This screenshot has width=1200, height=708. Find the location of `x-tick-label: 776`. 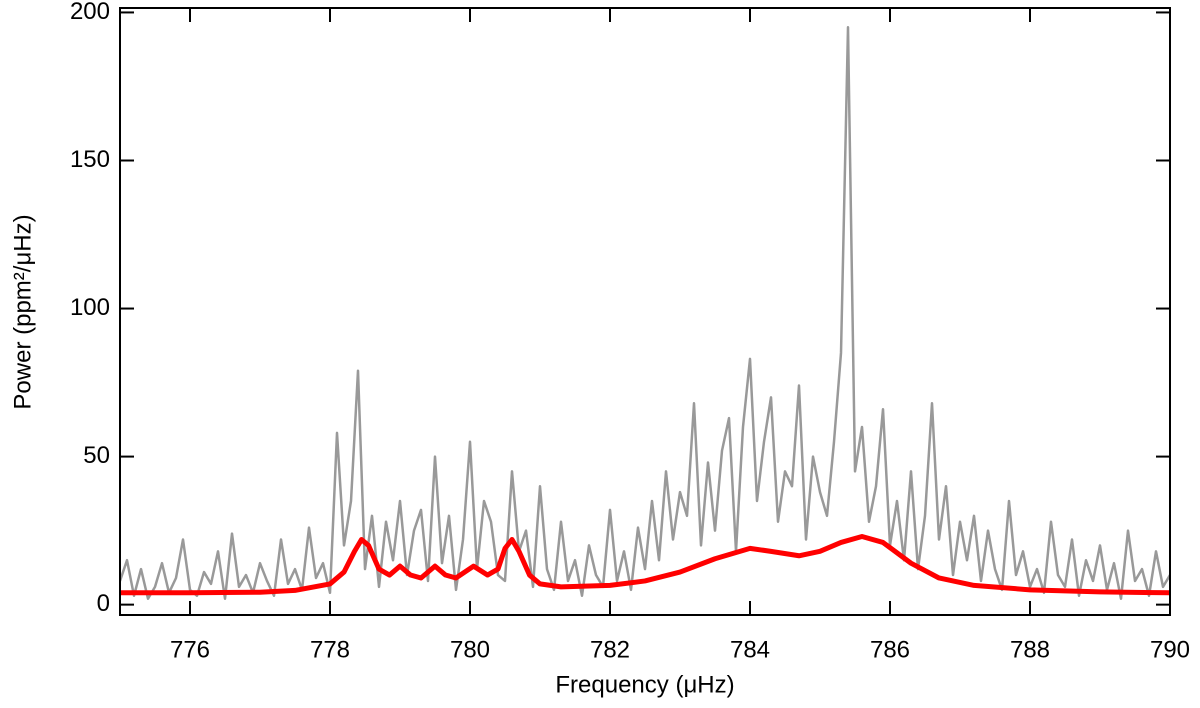

x-tick-label: 776 is located at coordinates (190, 649).